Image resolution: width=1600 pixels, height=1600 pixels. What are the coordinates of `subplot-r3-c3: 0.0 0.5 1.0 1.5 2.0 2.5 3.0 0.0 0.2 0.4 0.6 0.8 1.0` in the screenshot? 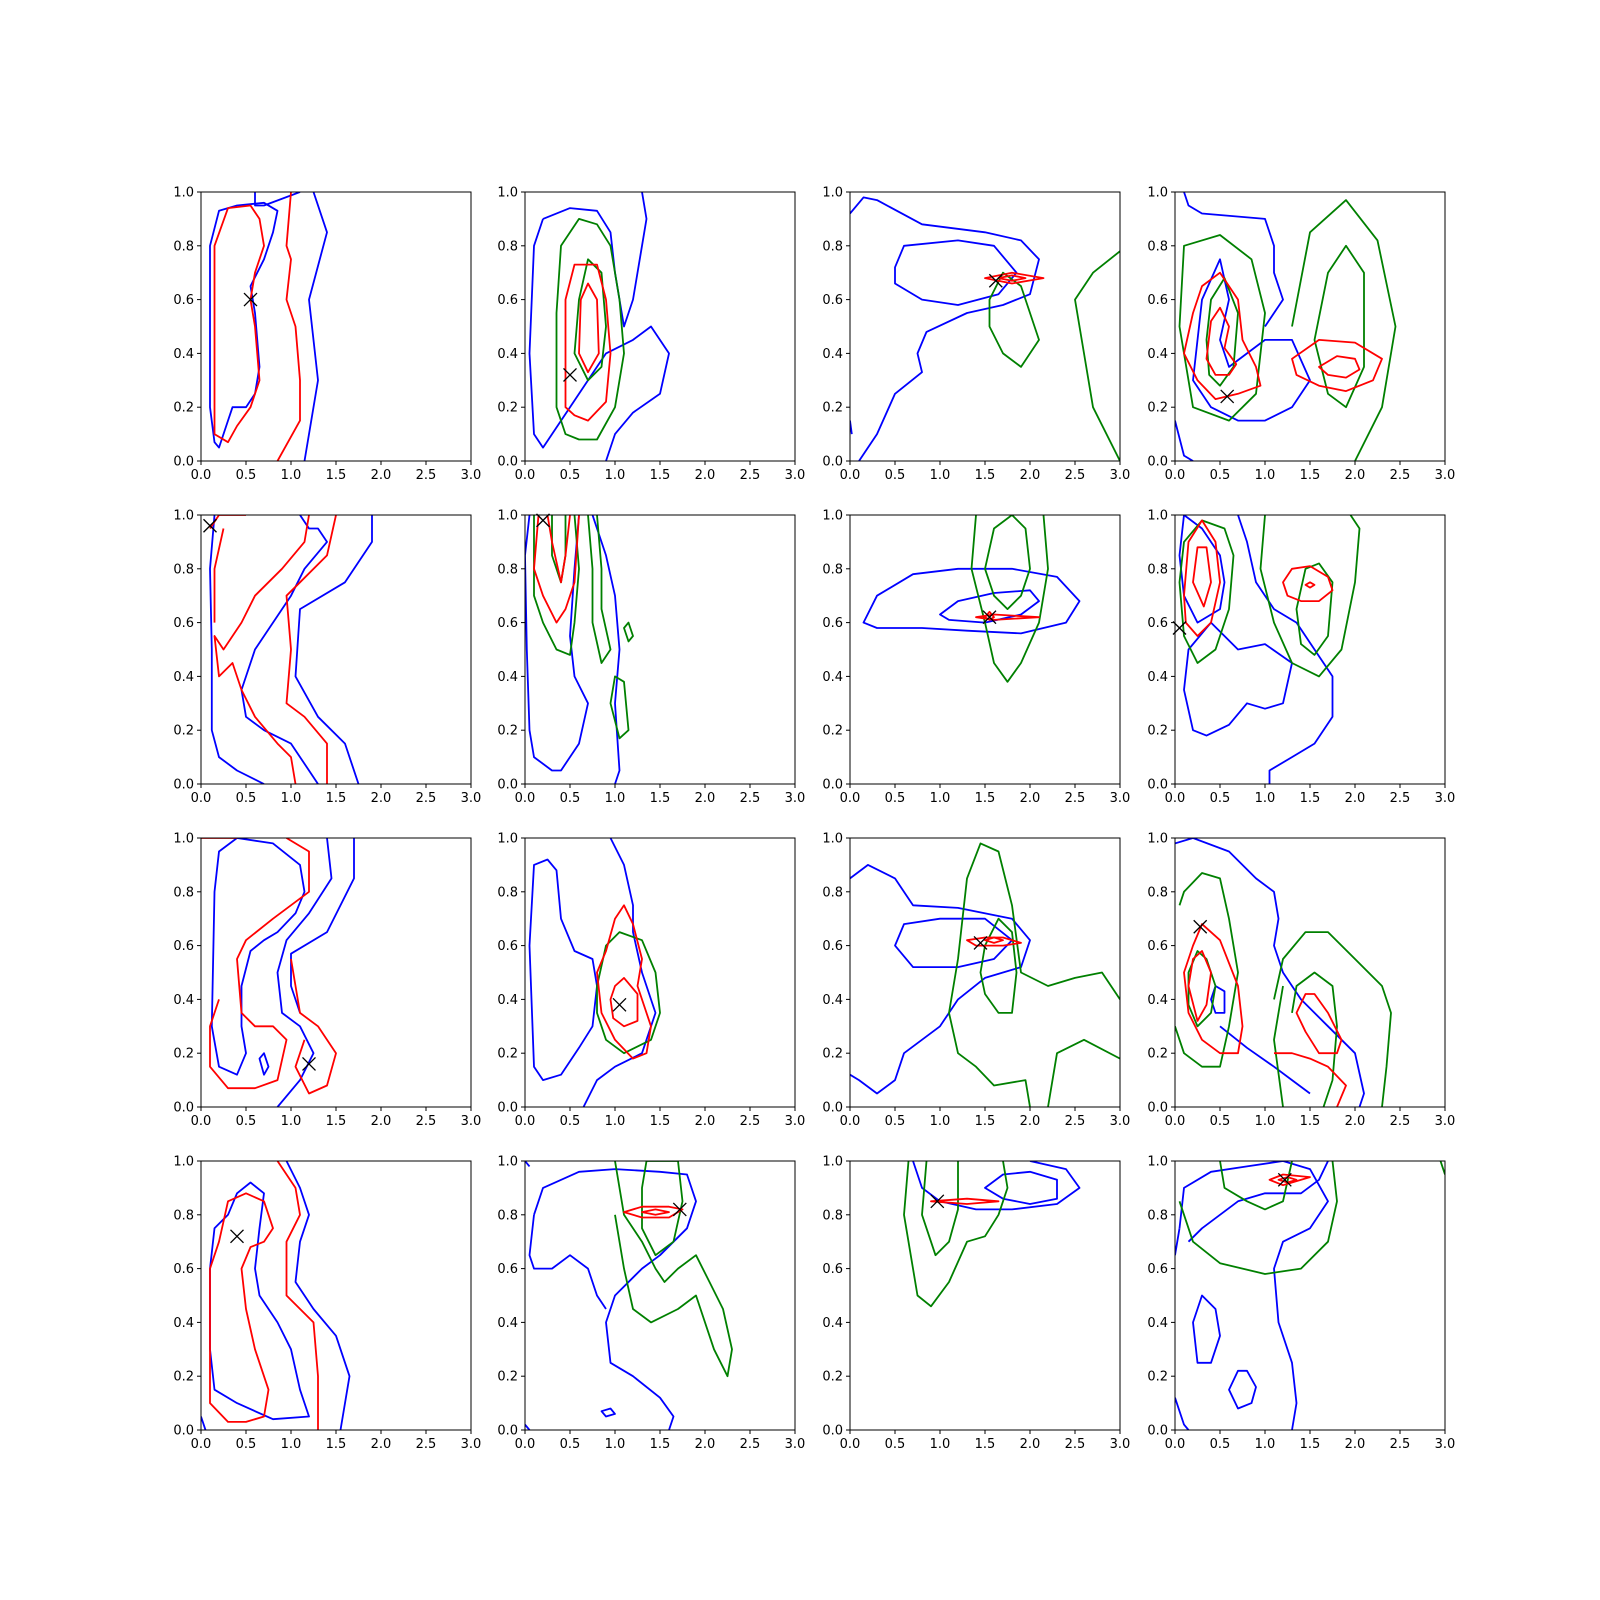 It's located at (1301, 1304).